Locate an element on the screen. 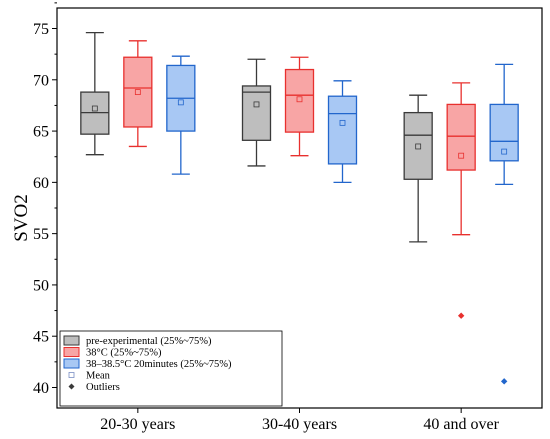 This screenshot has height=439, width=550. y-tick-label: 50 is located at coordinates (41, 285).